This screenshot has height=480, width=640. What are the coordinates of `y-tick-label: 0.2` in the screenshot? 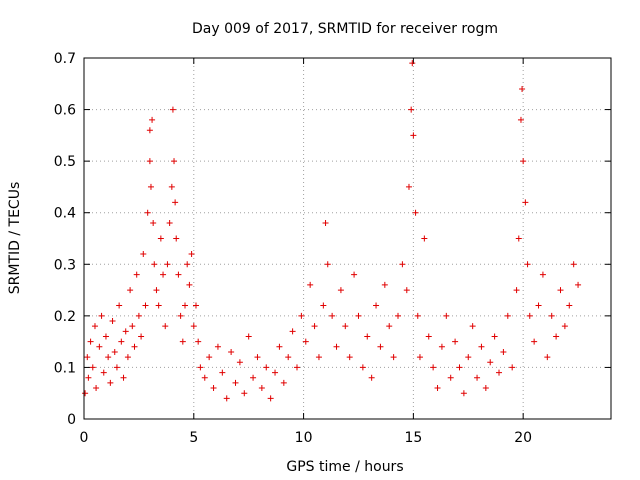 It's located at (65, 317).